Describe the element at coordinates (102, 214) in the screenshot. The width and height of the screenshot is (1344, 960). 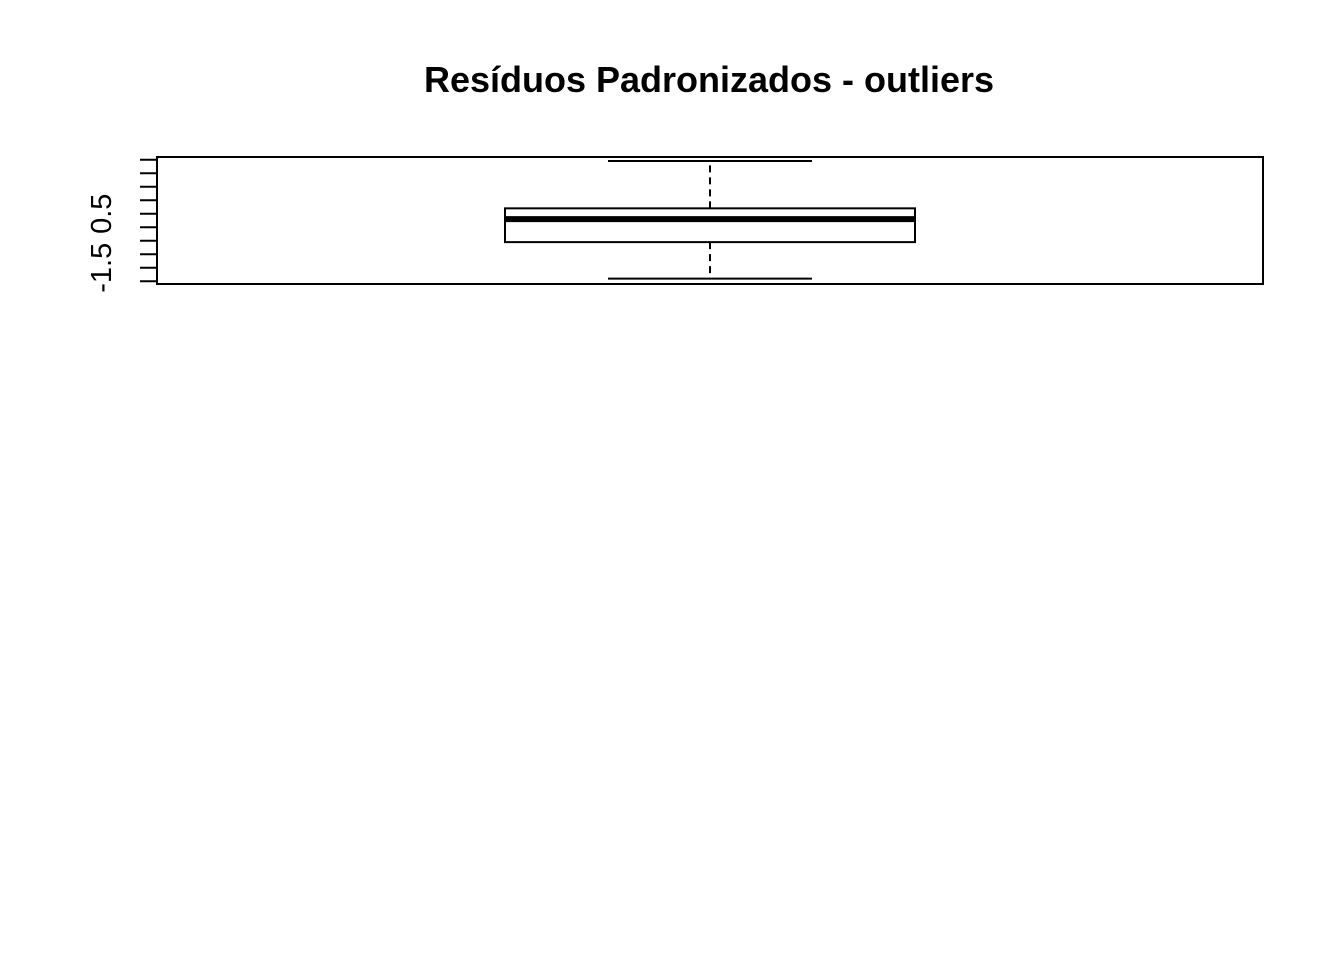
I see `y-tick-label-1: 0.5` at that location.